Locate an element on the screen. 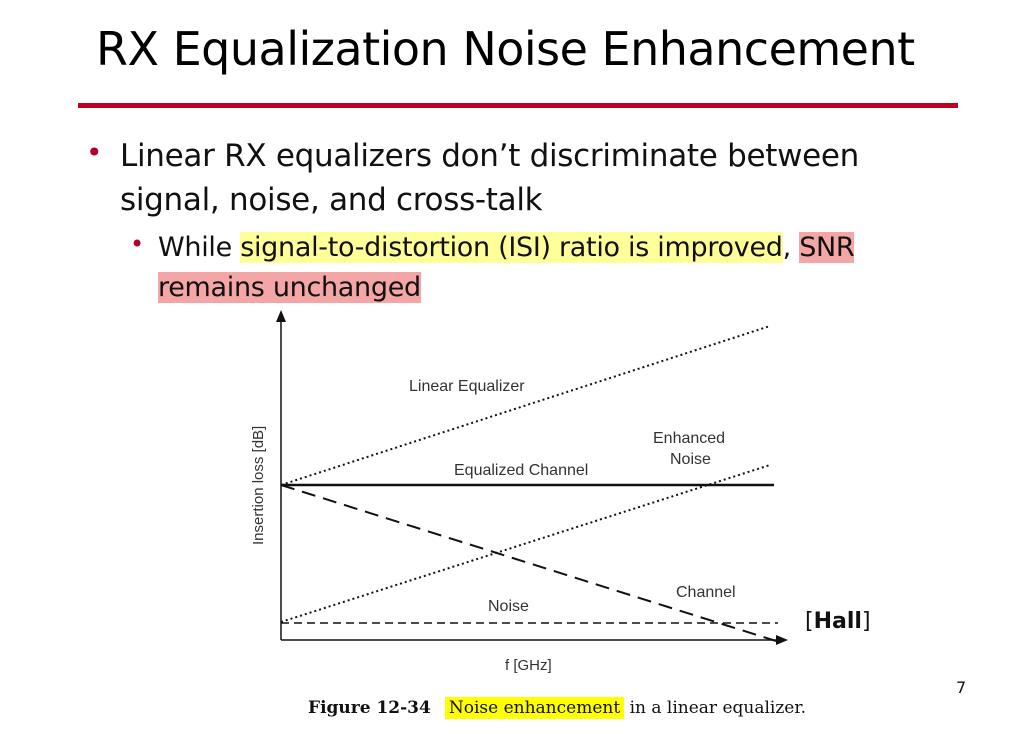  label-enhanced-noise: Noise is located at coordinates (690, 459).